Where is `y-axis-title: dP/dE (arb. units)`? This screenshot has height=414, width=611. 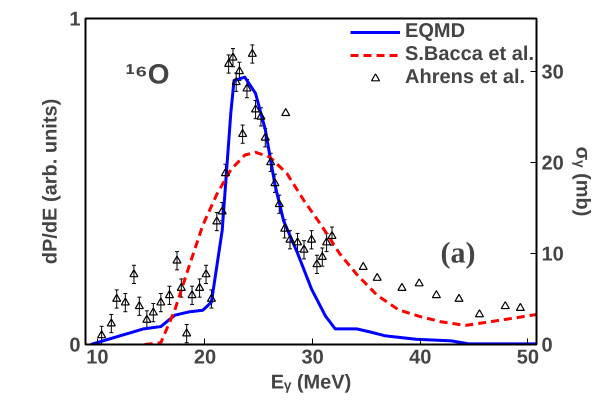 y-axis-title: dP/dE (arb. units) is located at coordinates (50, 181).